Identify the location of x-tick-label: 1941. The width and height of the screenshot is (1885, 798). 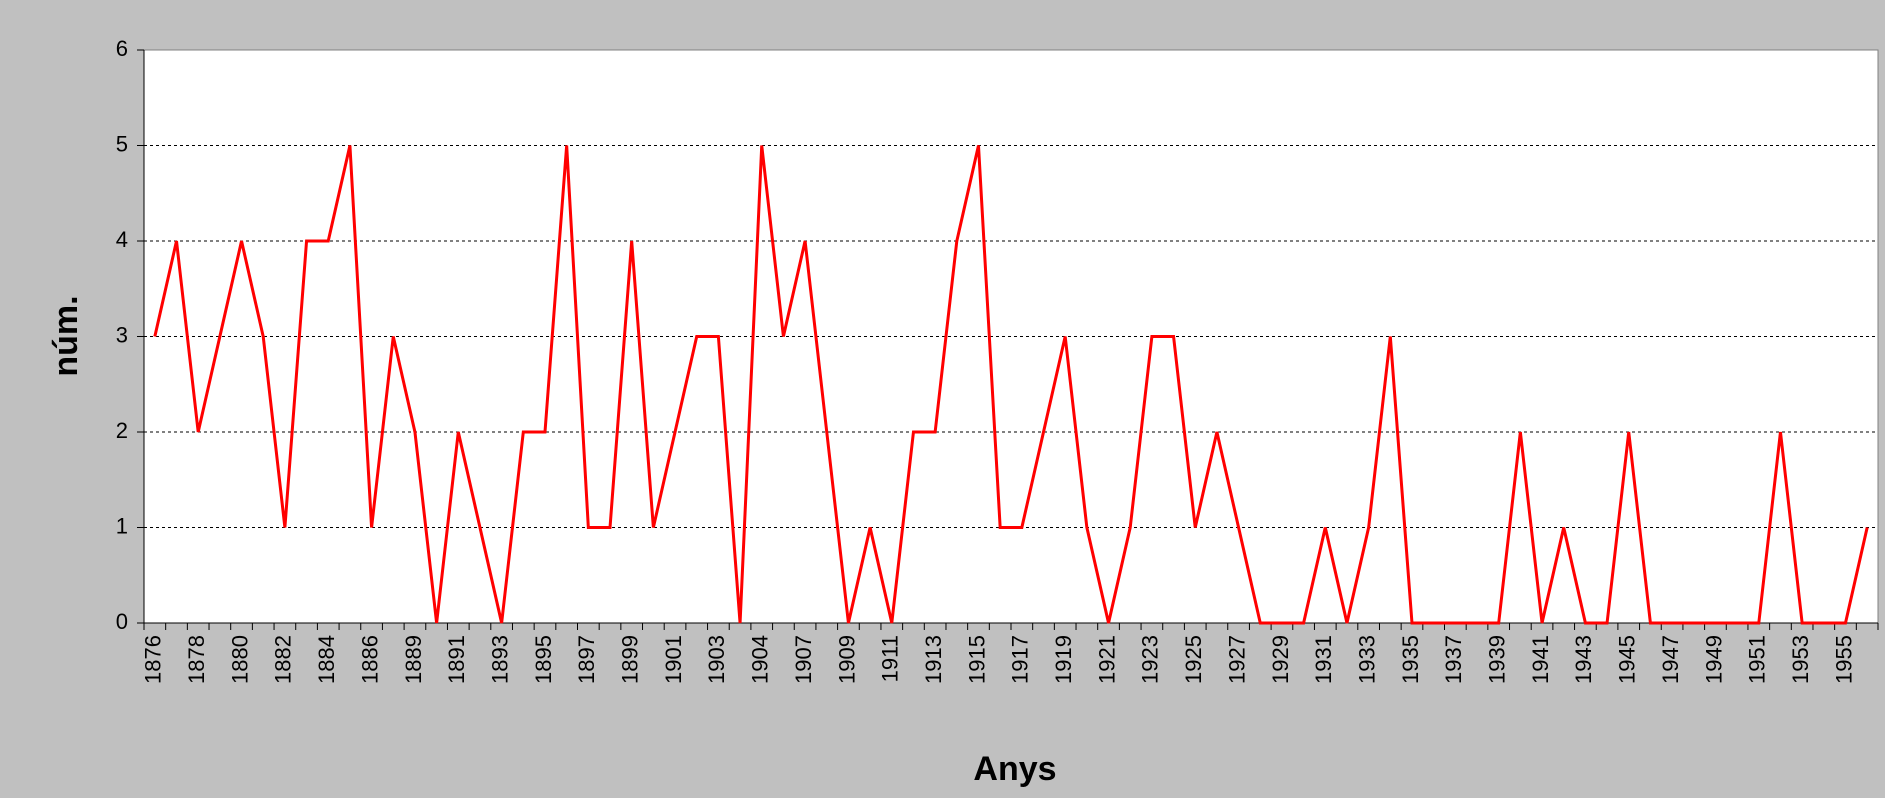
(1540, 659).